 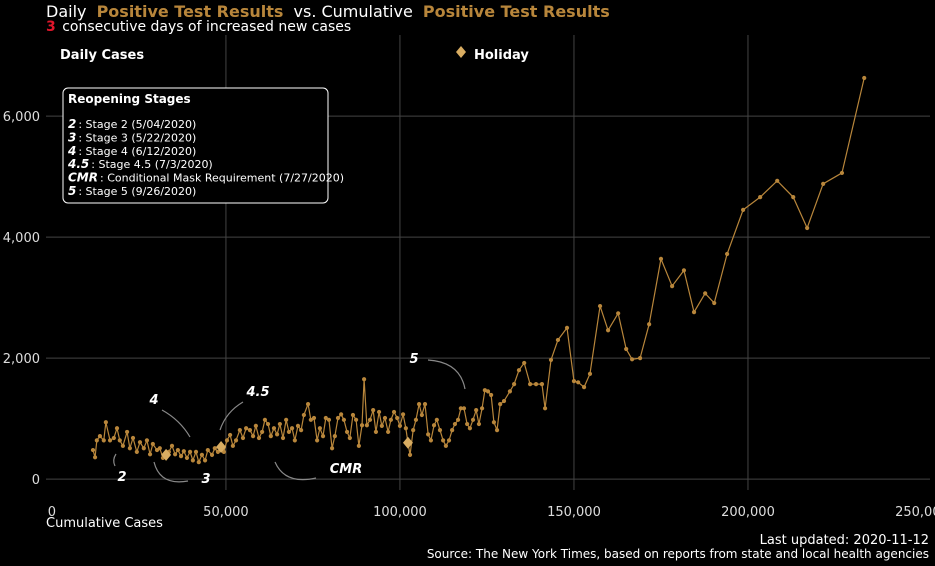 I want to click on annotation: CMR, so click(x=346, y=469).